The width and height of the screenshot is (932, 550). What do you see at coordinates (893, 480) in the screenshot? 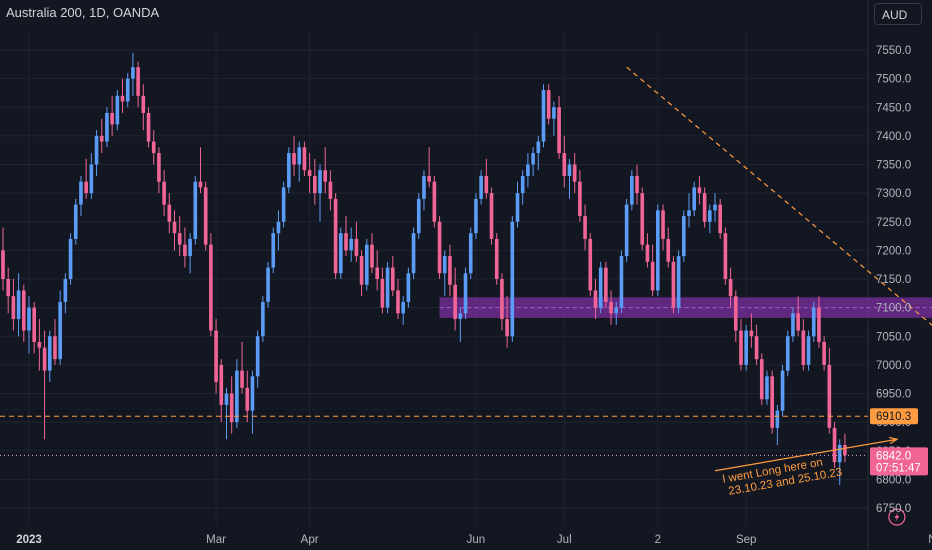
I see `y-tick-label: 6800.0` at bounding box center [893, 480].